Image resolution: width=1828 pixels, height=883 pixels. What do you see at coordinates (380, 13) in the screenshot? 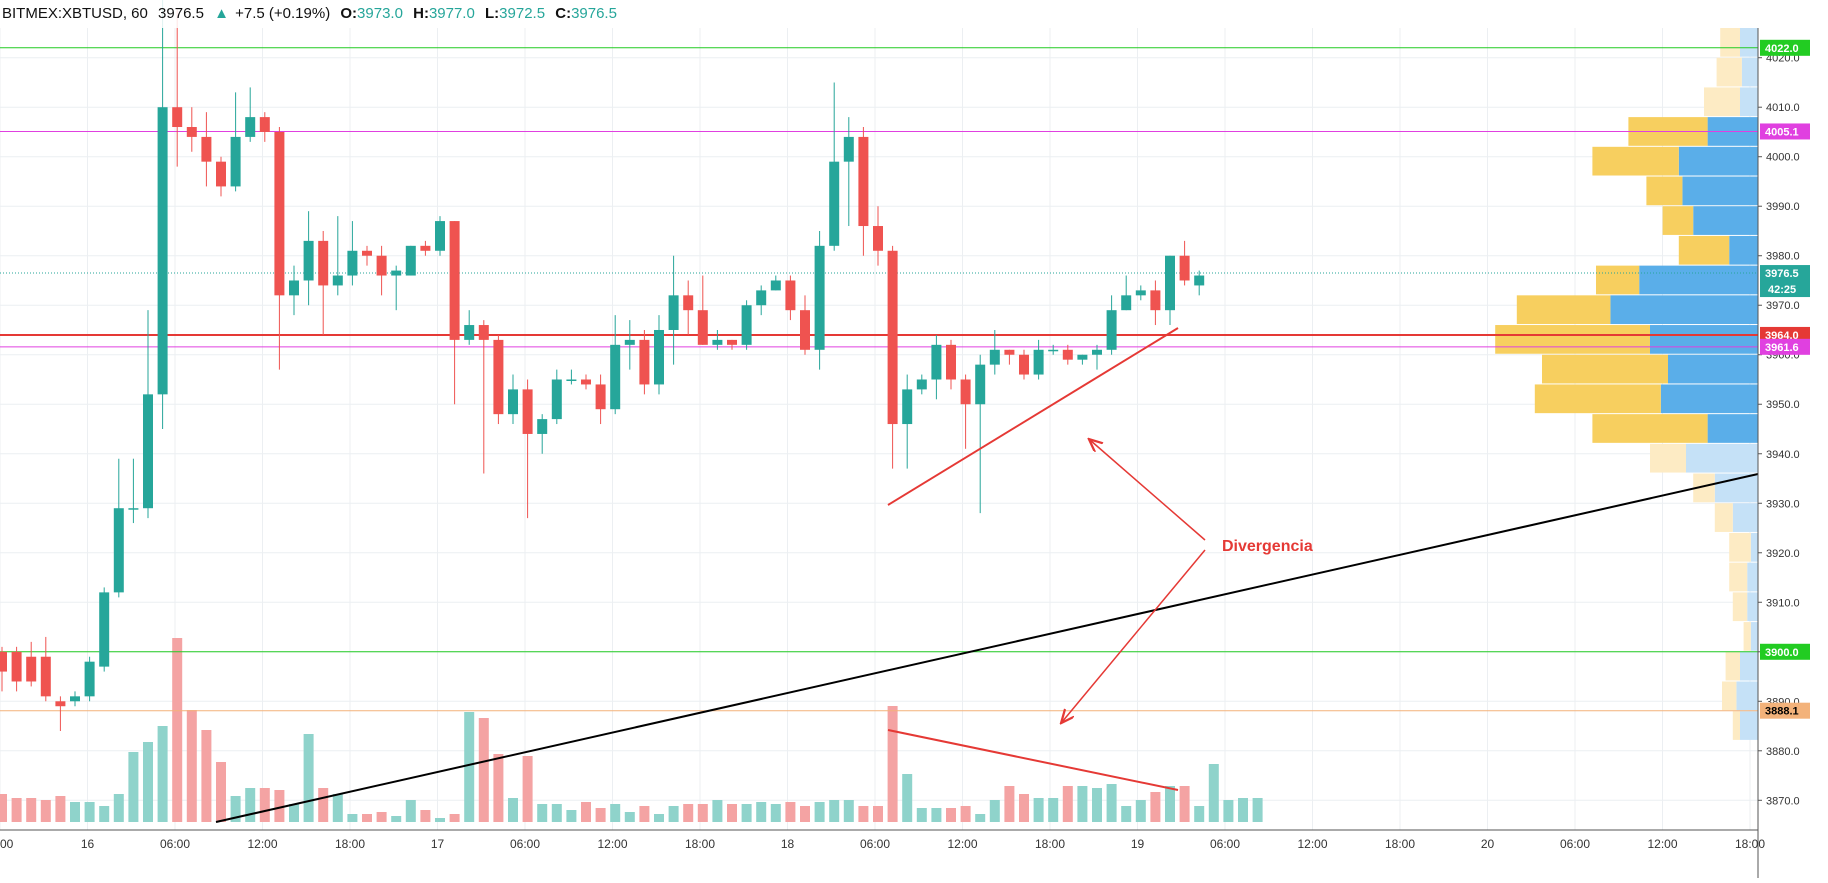
I see `open-value: 3973.0` at bounding box center [380, 13].